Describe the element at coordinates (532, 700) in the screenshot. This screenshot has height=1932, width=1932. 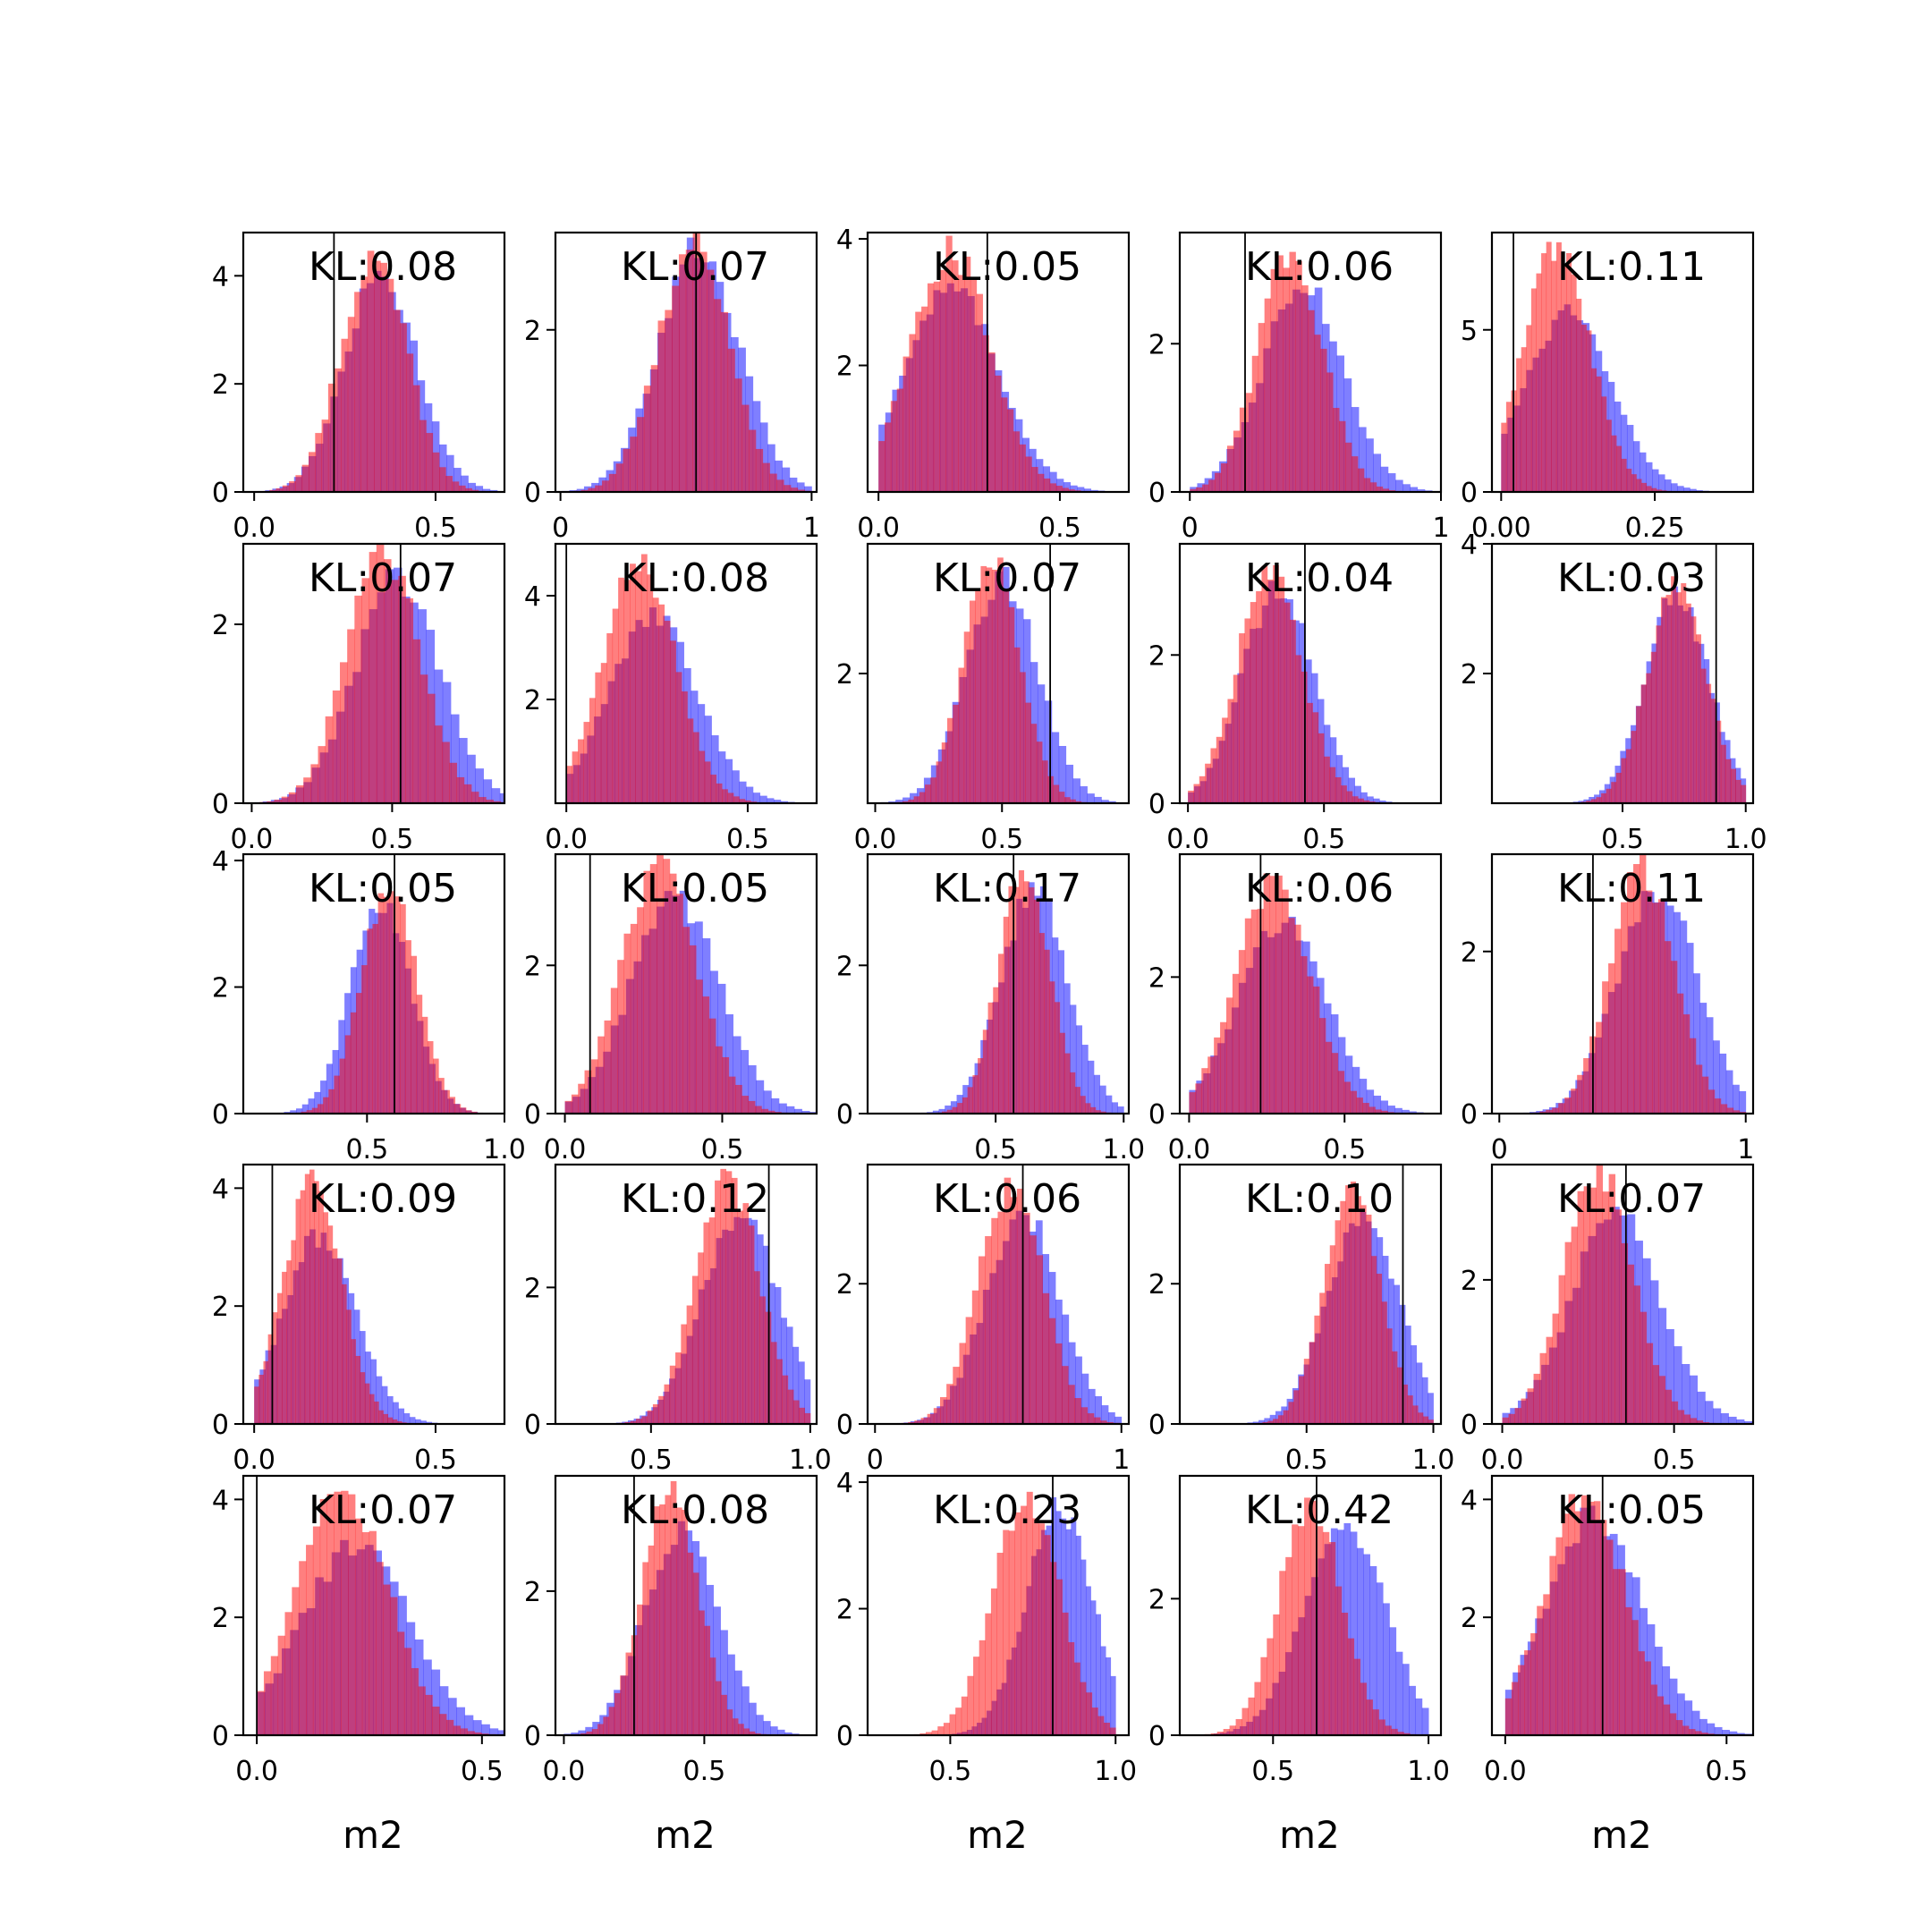
I see `y-tick-label: 2` at that location.